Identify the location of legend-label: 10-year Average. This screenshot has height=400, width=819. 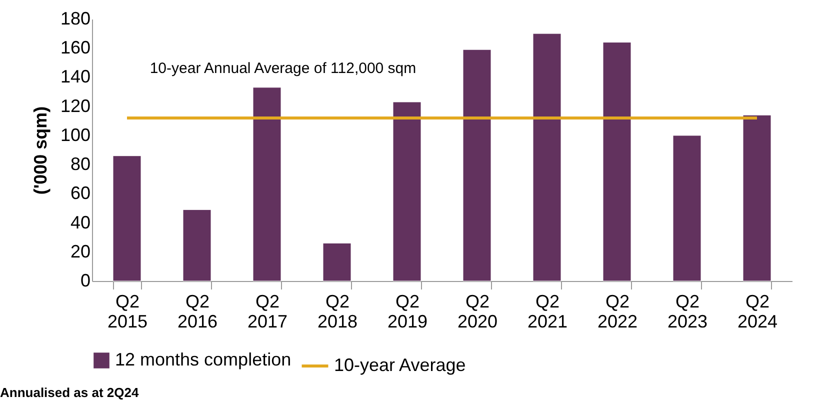
(400, 365).